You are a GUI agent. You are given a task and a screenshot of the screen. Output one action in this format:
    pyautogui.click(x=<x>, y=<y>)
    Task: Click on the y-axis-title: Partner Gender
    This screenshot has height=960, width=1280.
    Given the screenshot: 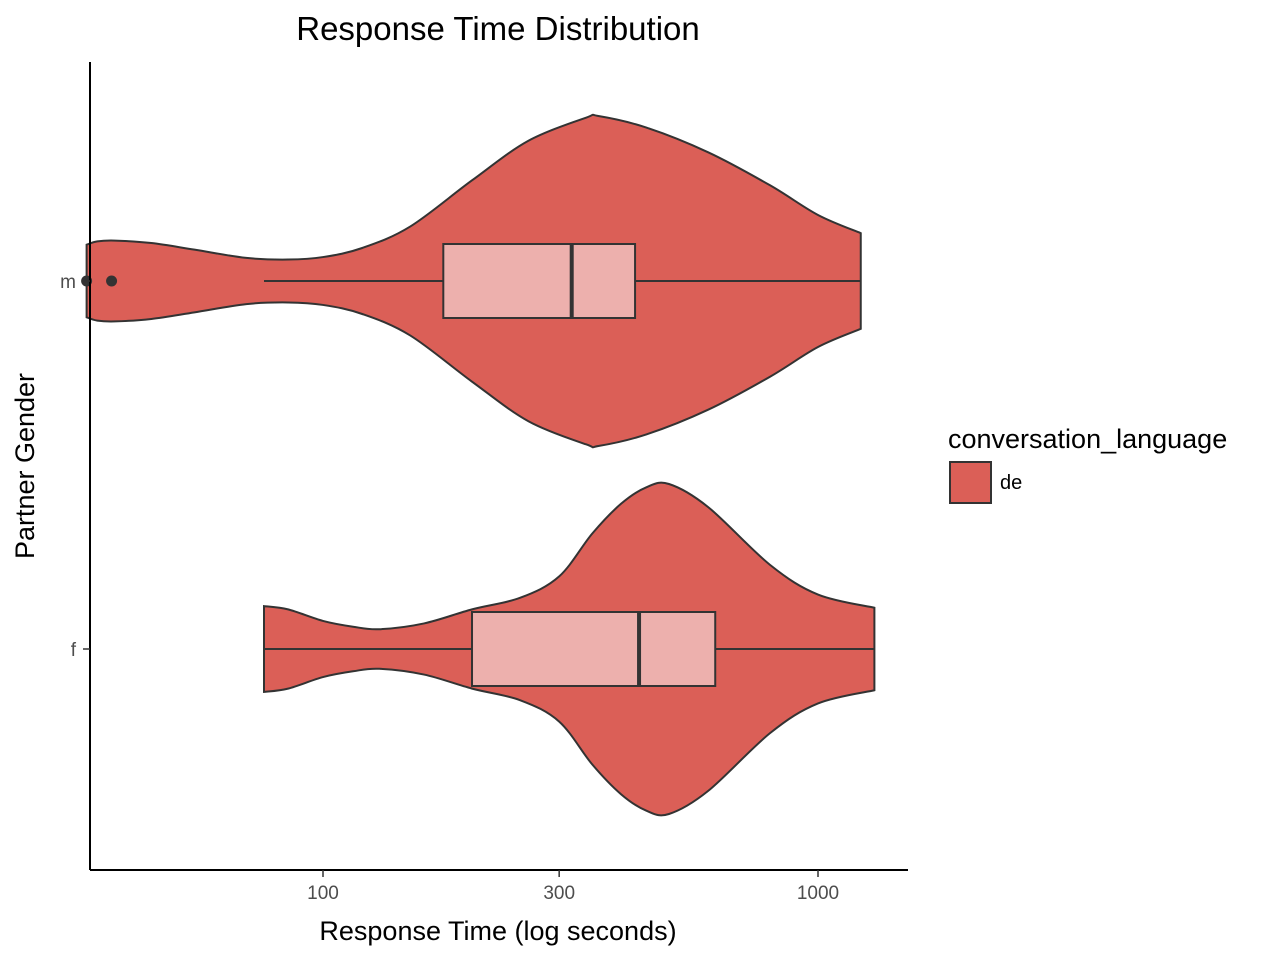 What is the action you would take?
    pyautogui.click(x=25, y=466)
    